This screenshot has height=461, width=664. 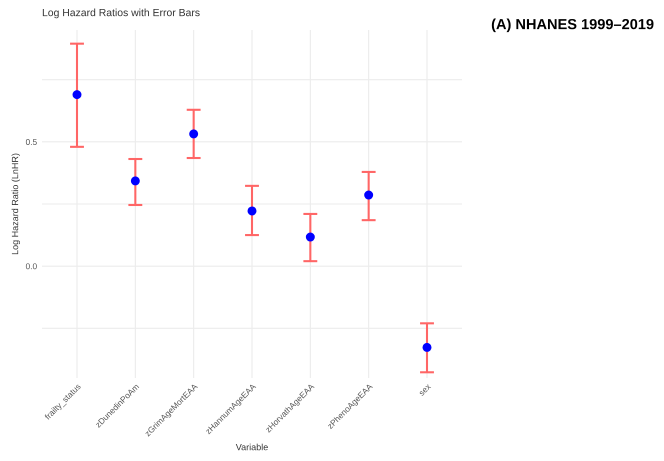 I want to click on x-axis-title: Variable, so click(x=252, y=447).